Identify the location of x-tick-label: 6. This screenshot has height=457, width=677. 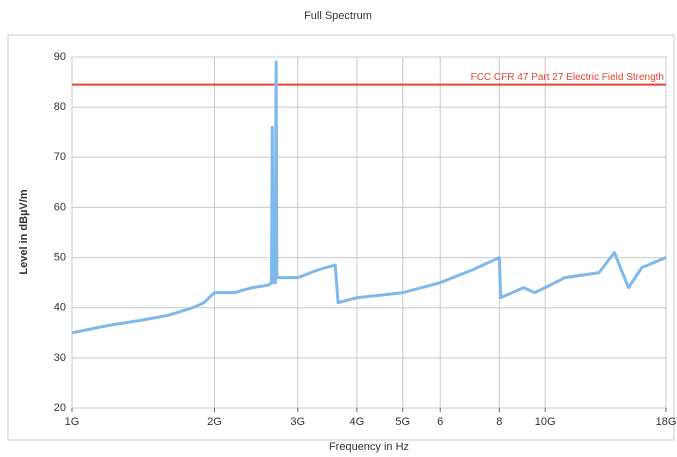
(440, 422).